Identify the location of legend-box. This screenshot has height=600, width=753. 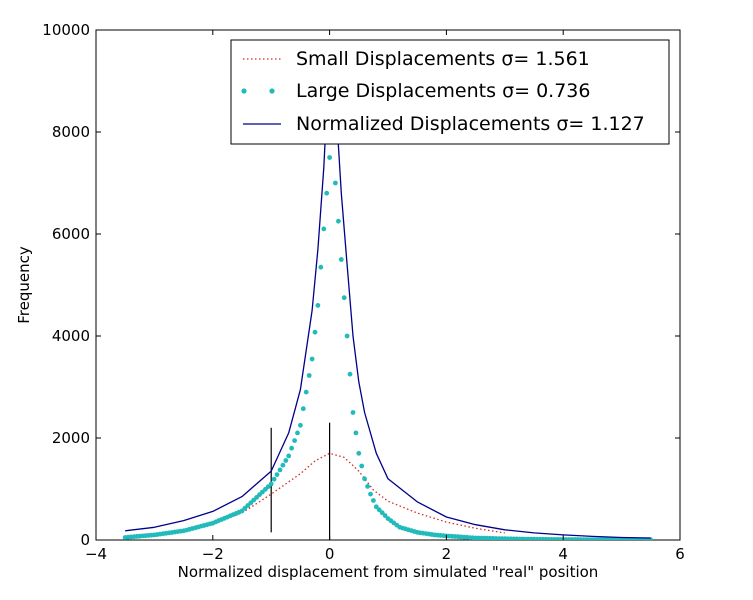
(450, 92).